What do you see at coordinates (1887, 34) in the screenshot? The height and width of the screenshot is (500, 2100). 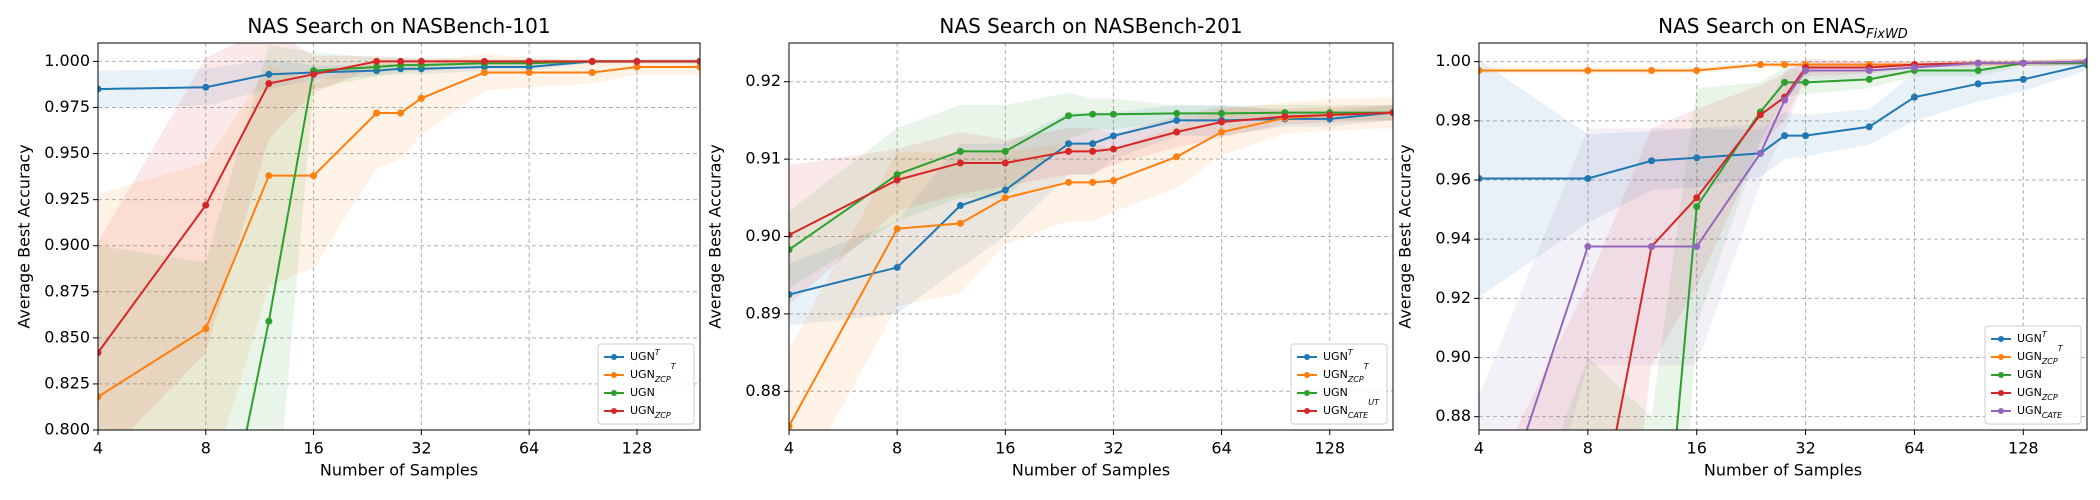 I see `title-sub: FixWD` at bounding box center [1887, 34].